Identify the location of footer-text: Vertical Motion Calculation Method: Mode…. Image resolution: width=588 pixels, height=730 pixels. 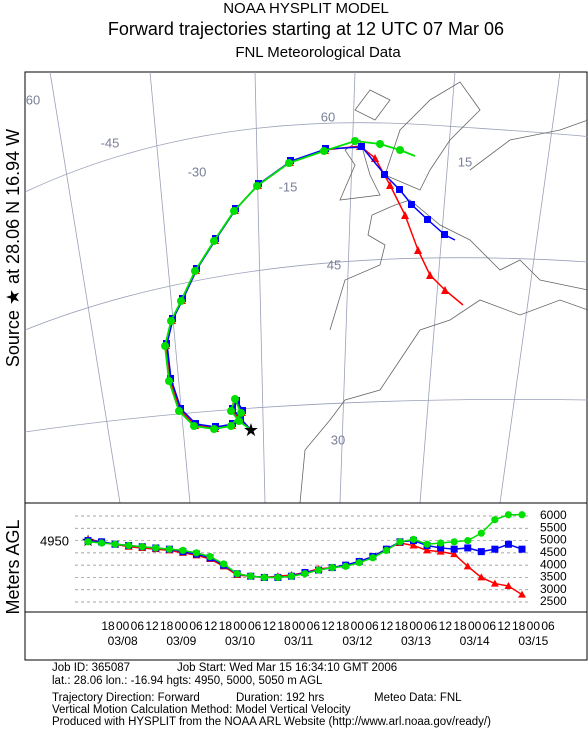
(201, 710).